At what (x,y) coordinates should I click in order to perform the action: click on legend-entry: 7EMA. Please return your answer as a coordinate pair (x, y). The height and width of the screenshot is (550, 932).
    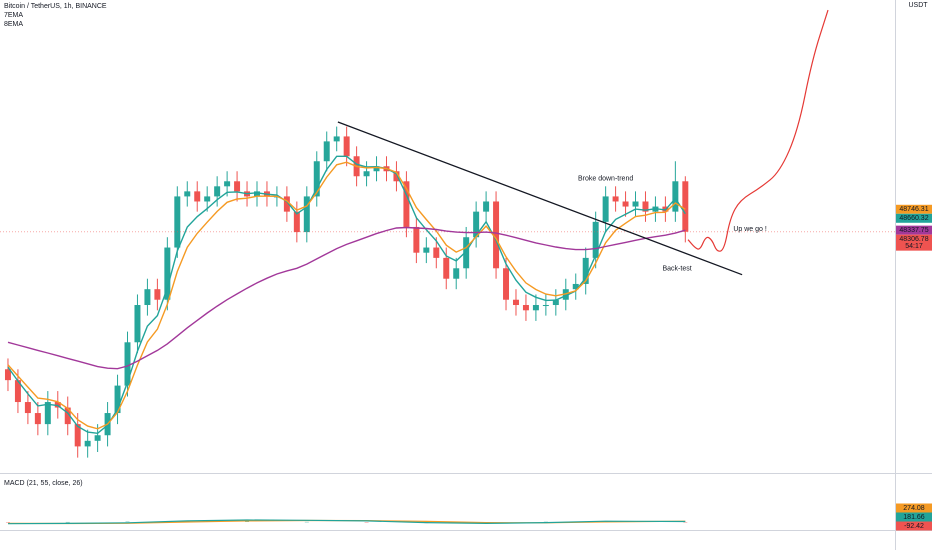
    Looking at the image, I should click on (13, 15).